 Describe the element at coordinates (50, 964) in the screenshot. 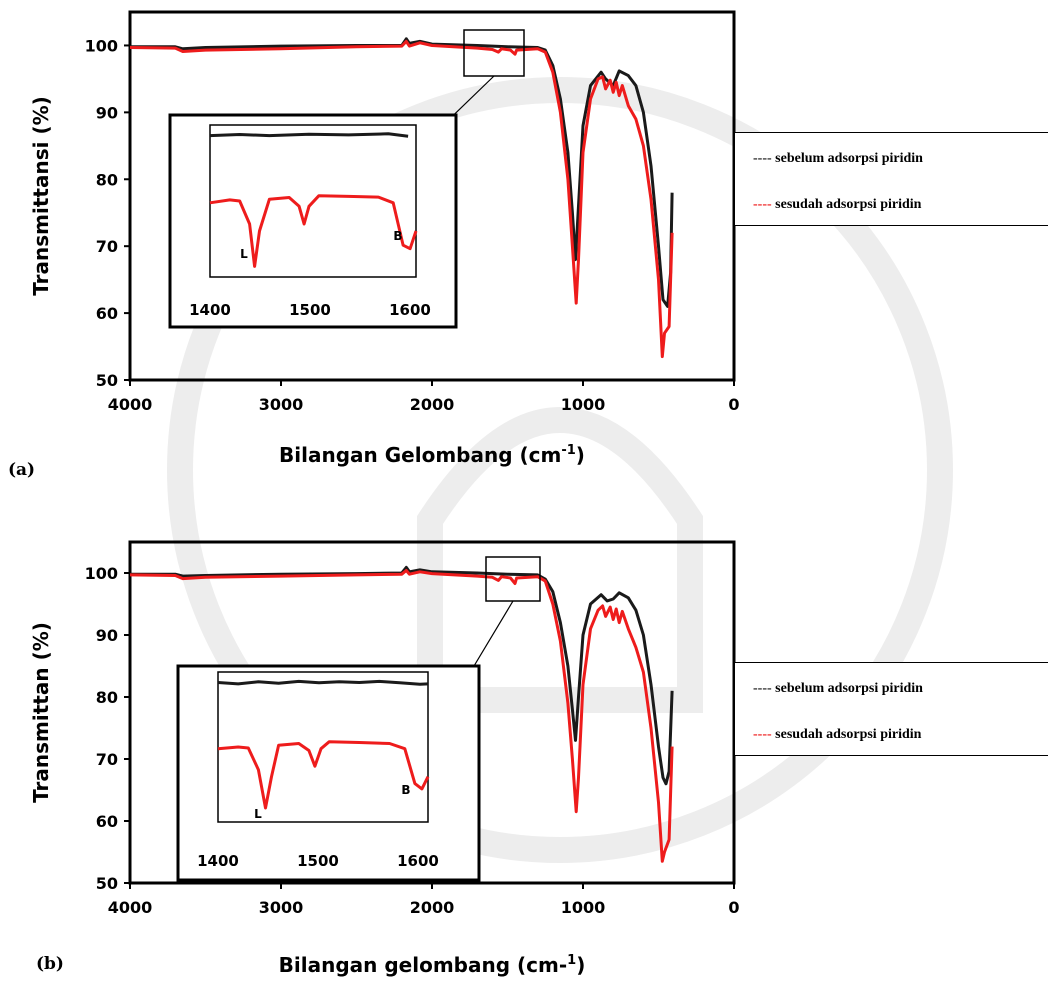

I see `panel-label-b: (b)` at that location.